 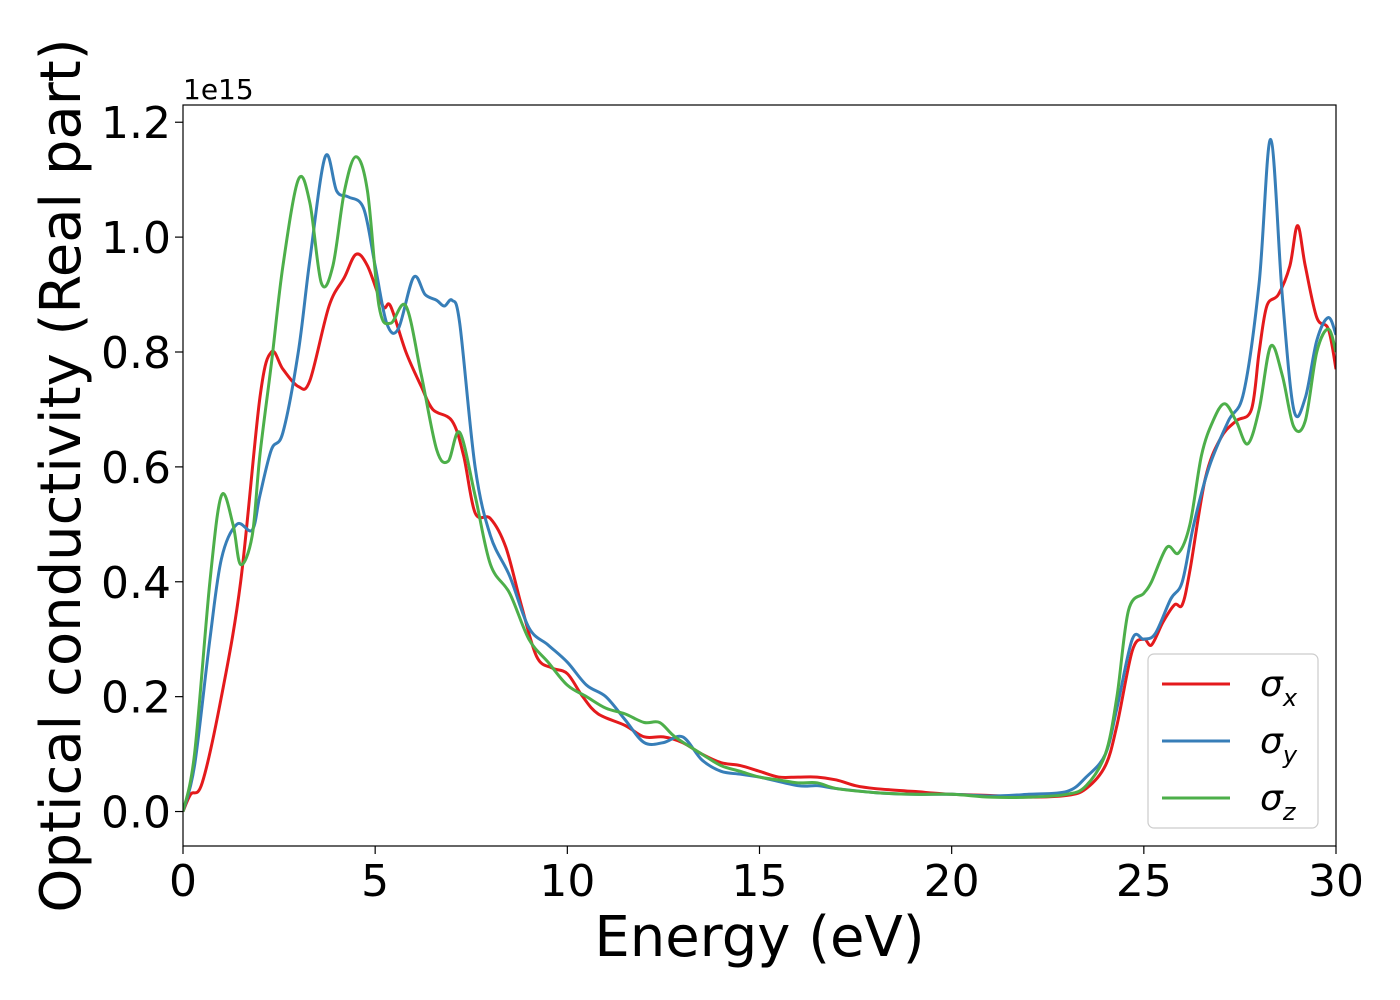 I want to click on y-axis-label: Optical conductivity (Real part), so click(x=61, y=475).